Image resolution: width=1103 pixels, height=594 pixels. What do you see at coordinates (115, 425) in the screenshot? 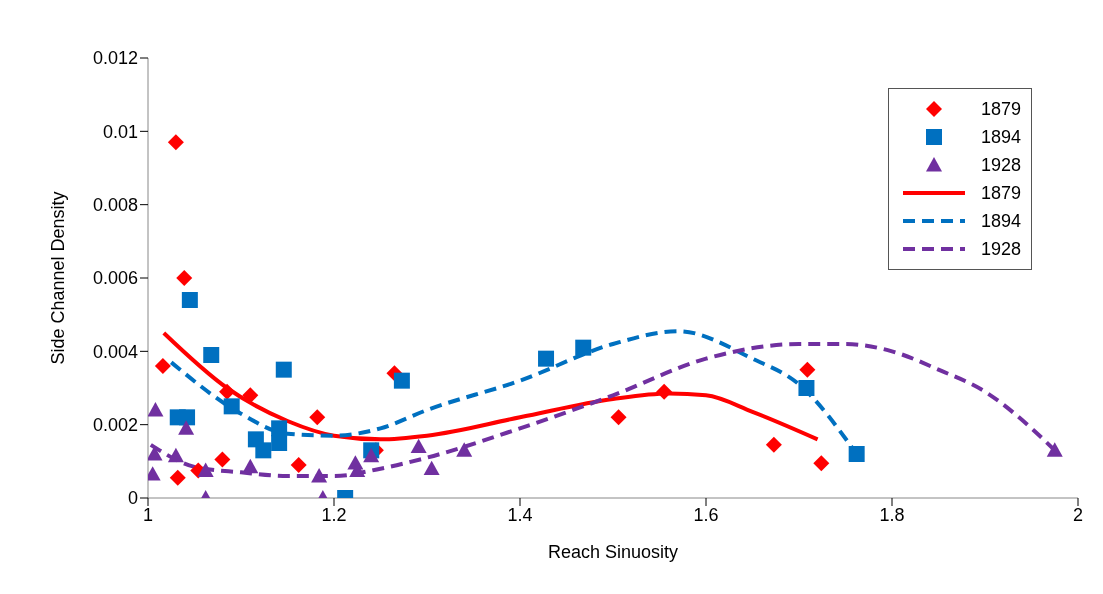
I see `y-tick-label: 0.002` at bounding box center [115, 425].